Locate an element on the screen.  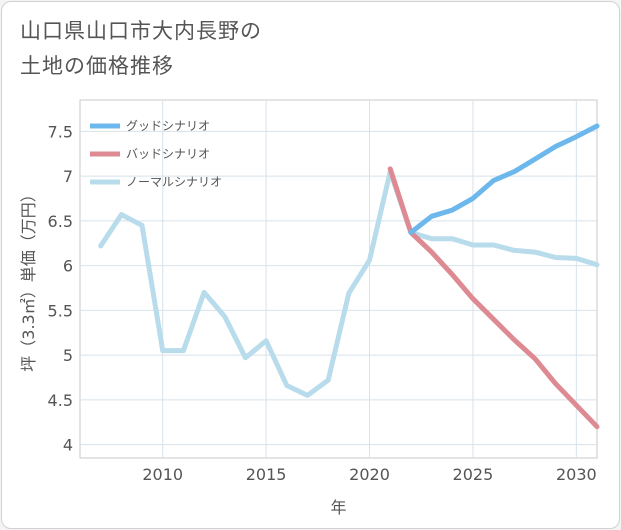
legend-label-0: グッドシナリオ is located at coordinates (168, 126).